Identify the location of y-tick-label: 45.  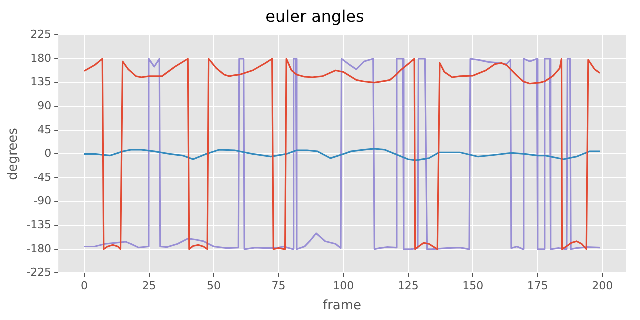
(45, 129).